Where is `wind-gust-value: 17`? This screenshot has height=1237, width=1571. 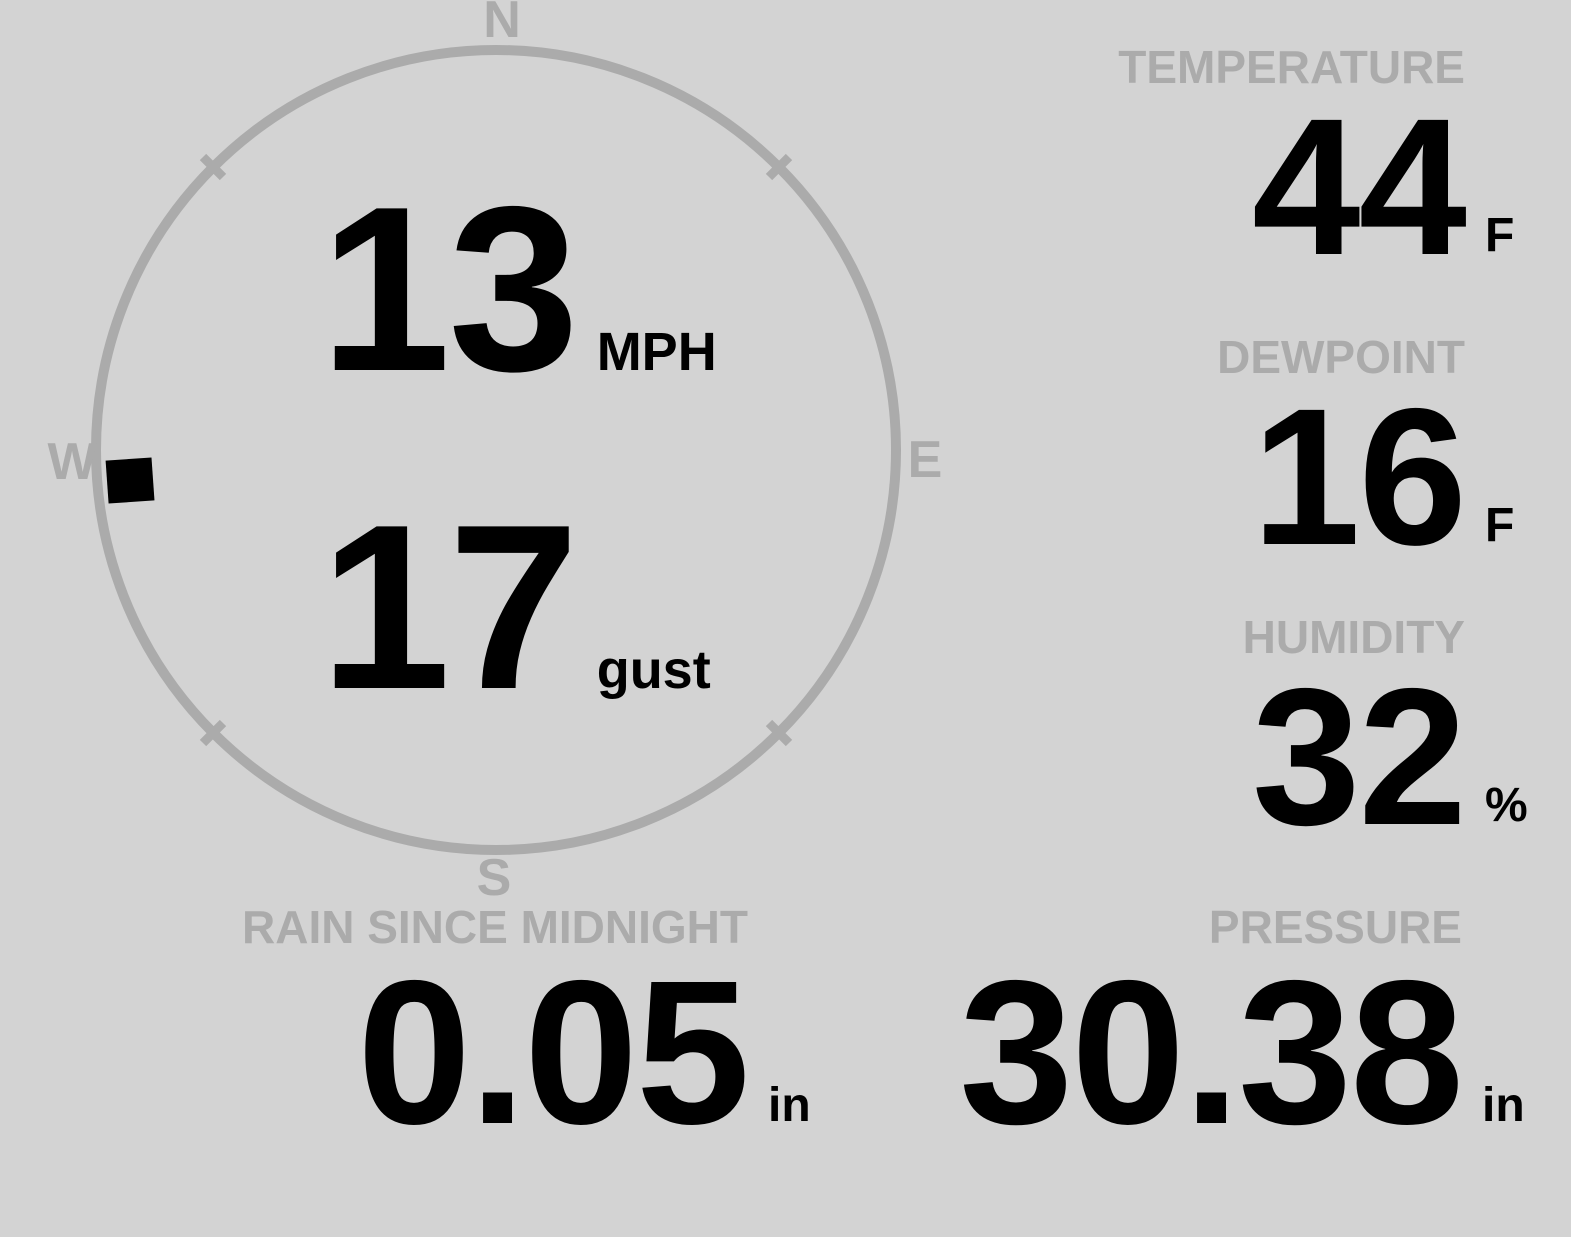
wind-gust-value: 17 is located at coordinates (449, 606).